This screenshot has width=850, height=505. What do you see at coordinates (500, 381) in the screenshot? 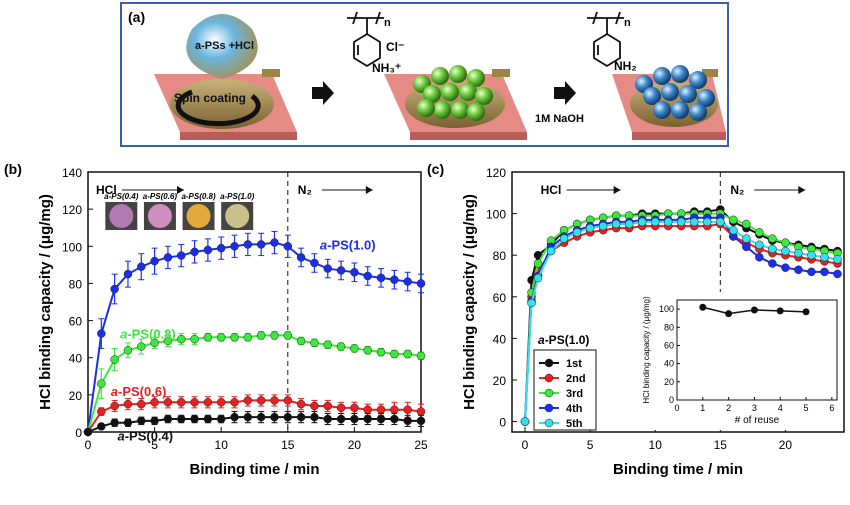
I see `y-tick-label: 20` at bounding box center [500, 381].